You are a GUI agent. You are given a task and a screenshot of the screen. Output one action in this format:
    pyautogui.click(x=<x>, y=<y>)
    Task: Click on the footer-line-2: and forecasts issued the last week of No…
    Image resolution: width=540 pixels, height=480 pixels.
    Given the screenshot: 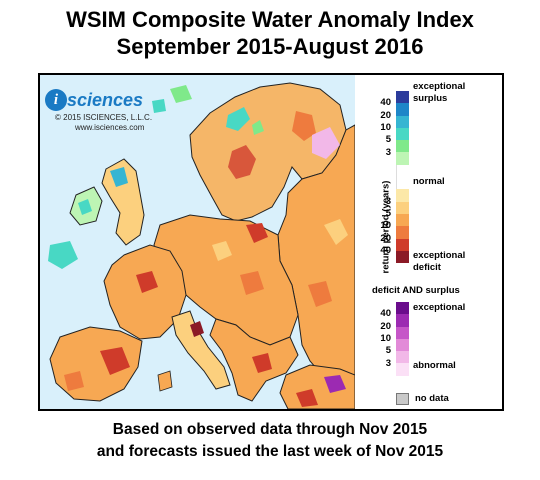 What is the action you would take?
    pyautogui.click(x=270, y=451)
    